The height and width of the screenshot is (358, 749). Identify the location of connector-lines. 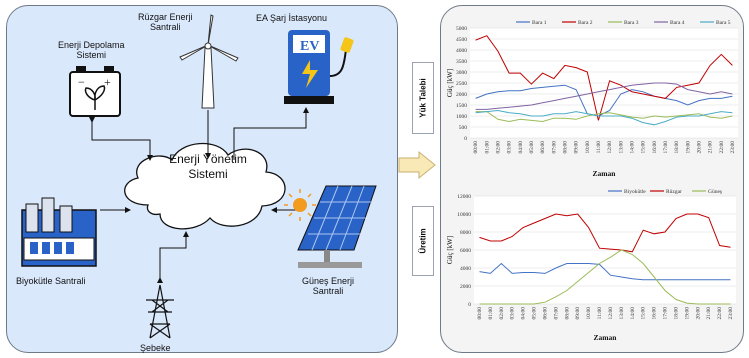
(199, 195).